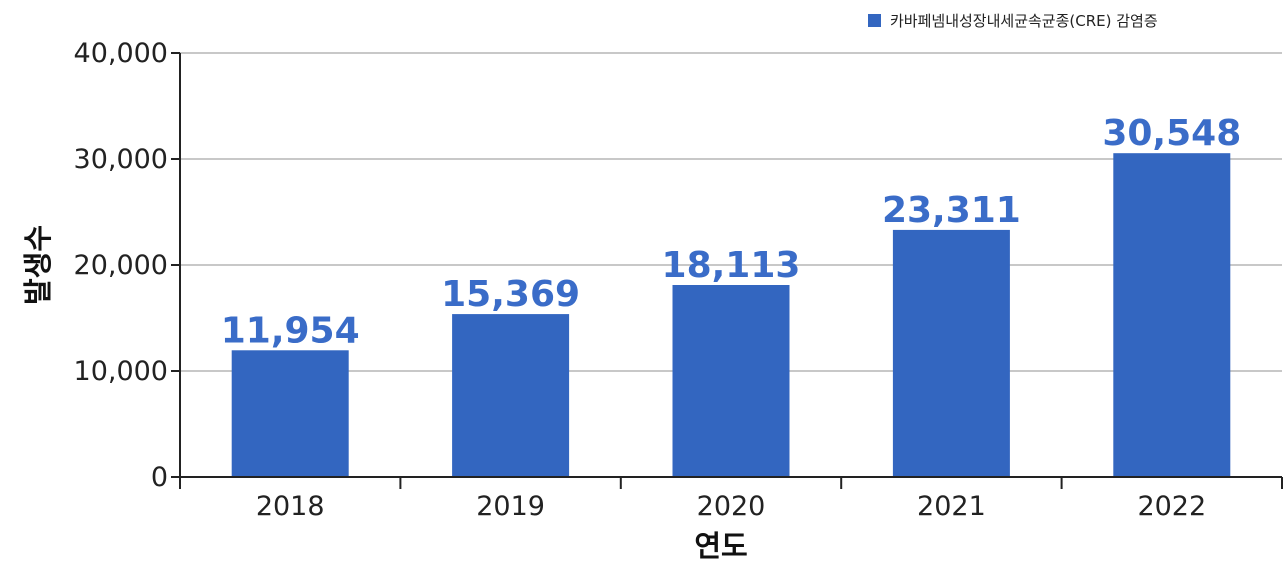 This screenshot has height=569, width=1285. What do you see at coordinates (720, 546) in the screenshot?
I see `x-axis-title: 연도` at bounding box center [720, 546].